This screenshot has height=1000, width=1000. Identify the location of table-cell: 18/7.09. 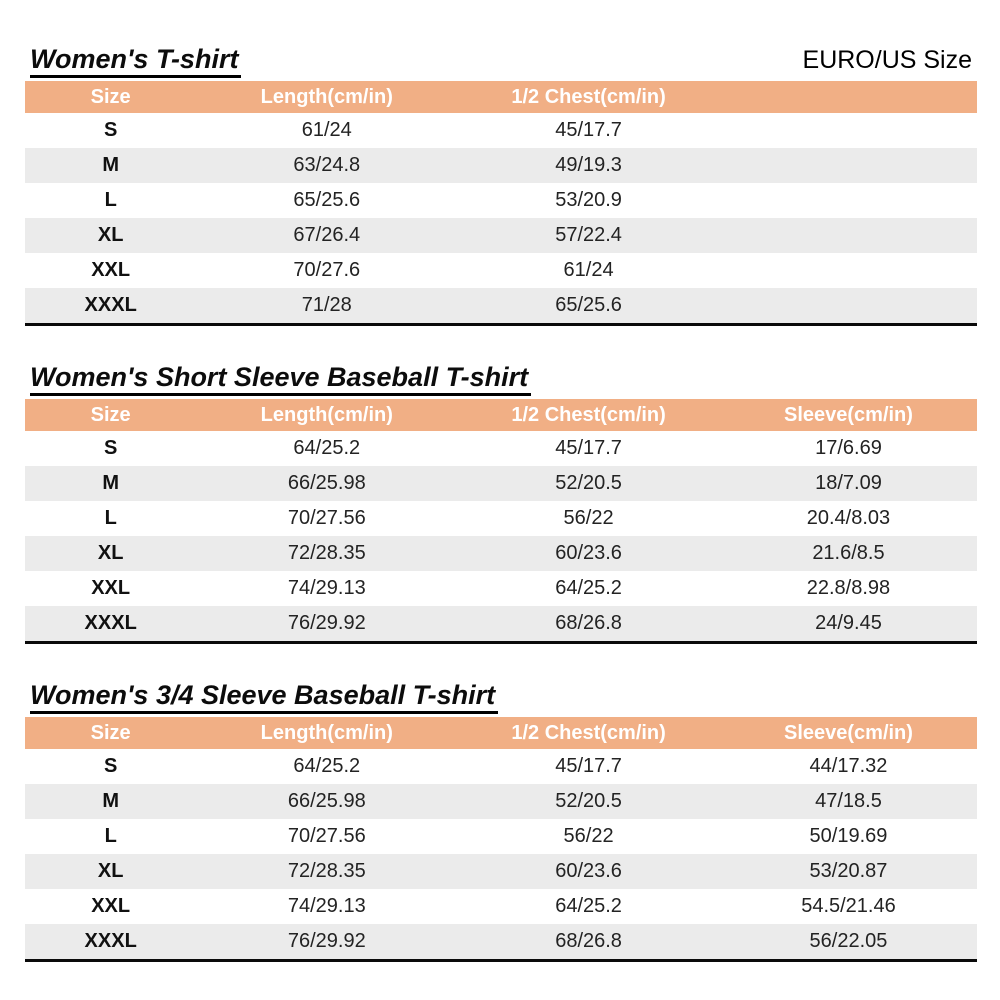
(848, 483).